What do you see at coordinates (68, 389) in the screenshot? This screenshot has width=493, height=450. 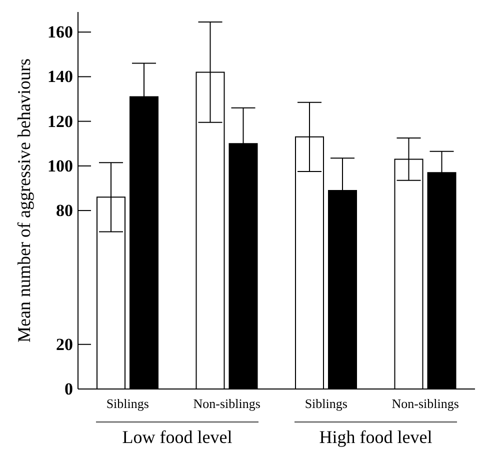 I see `y-tick-label: 0` at bounding box center [68, 389].